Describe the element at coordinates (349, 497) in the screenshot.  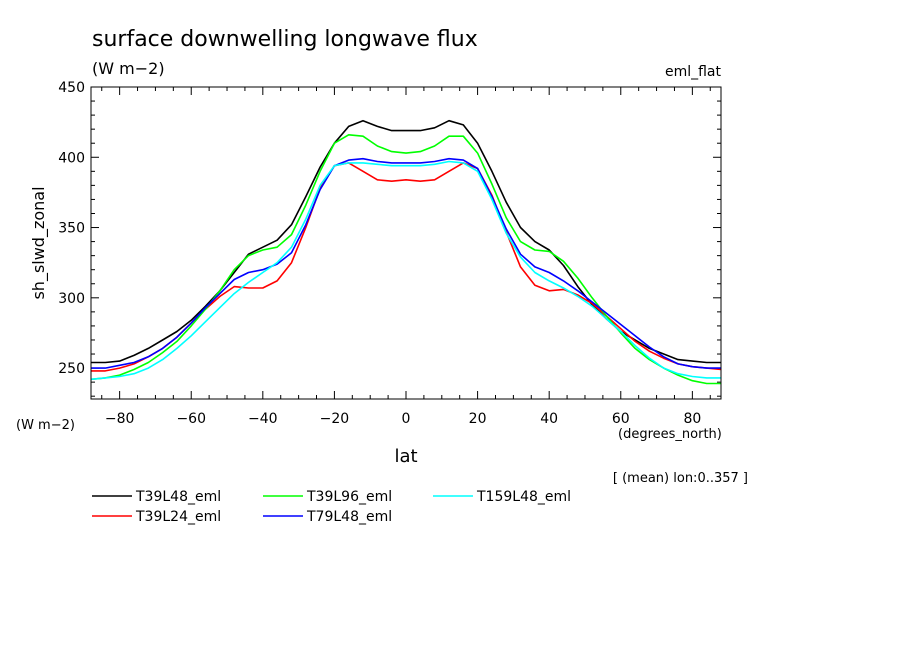
I see `legend-label: T39L96_eml` at that location.